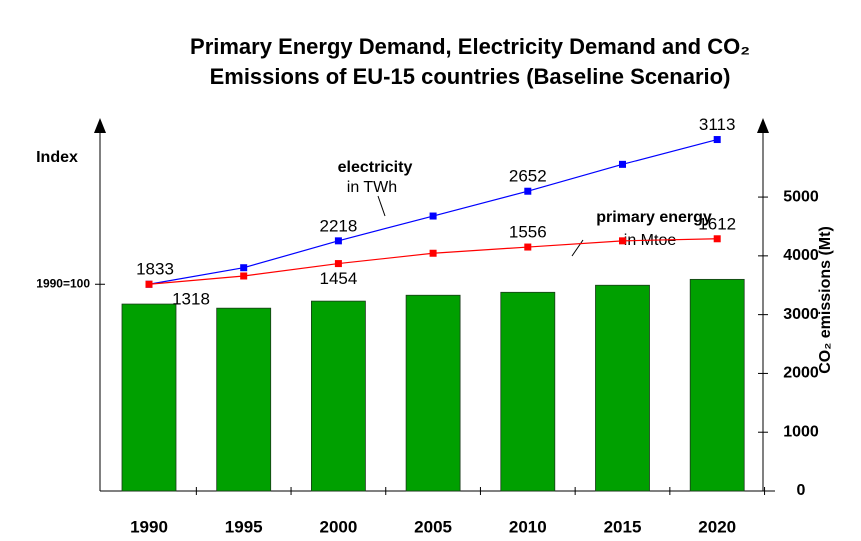  I want to click on y-tick-label: 1990=100, so click(63, 283).